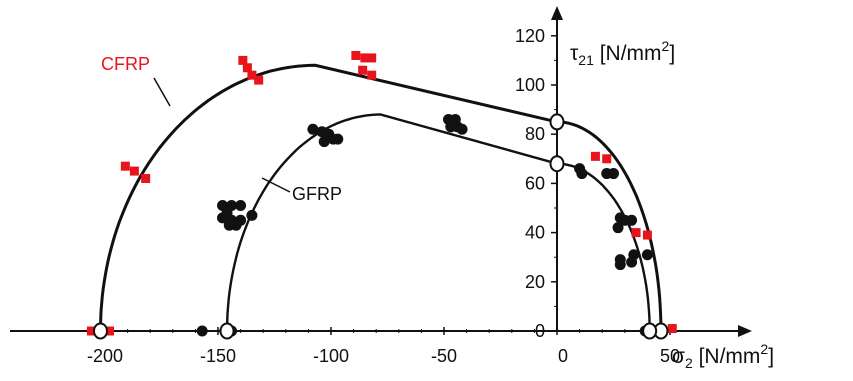 The width and height of the screenshot is (853, 381). Describe the element at coordinates (383, 346) in the screenshot. I see `x-axis-ticks: -200 -150 -100 -50 0 50` at that location.